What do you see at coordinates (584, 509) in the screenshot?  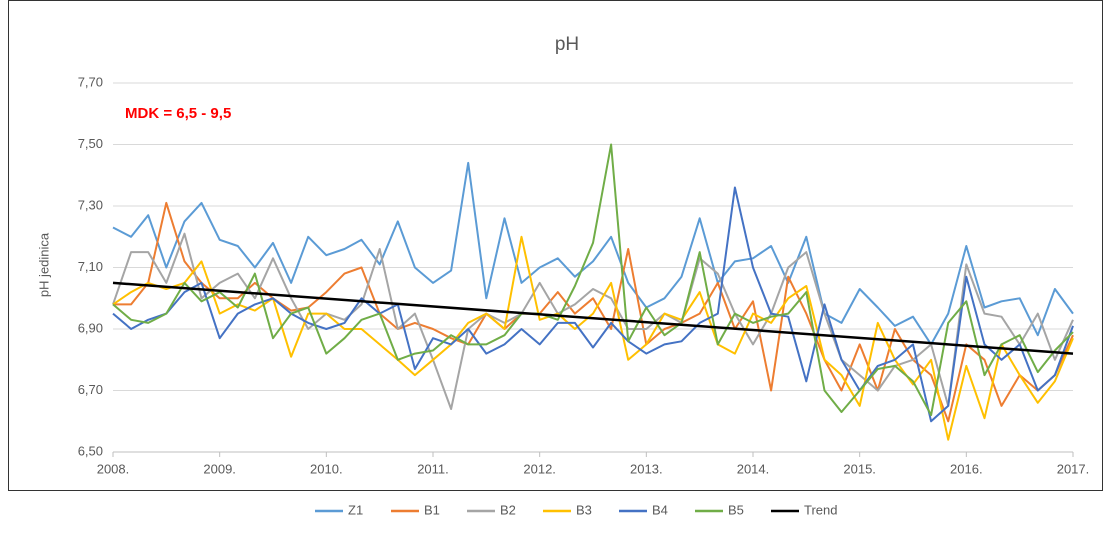 I see `legend-label: B3` at bounding box center [584, 509].